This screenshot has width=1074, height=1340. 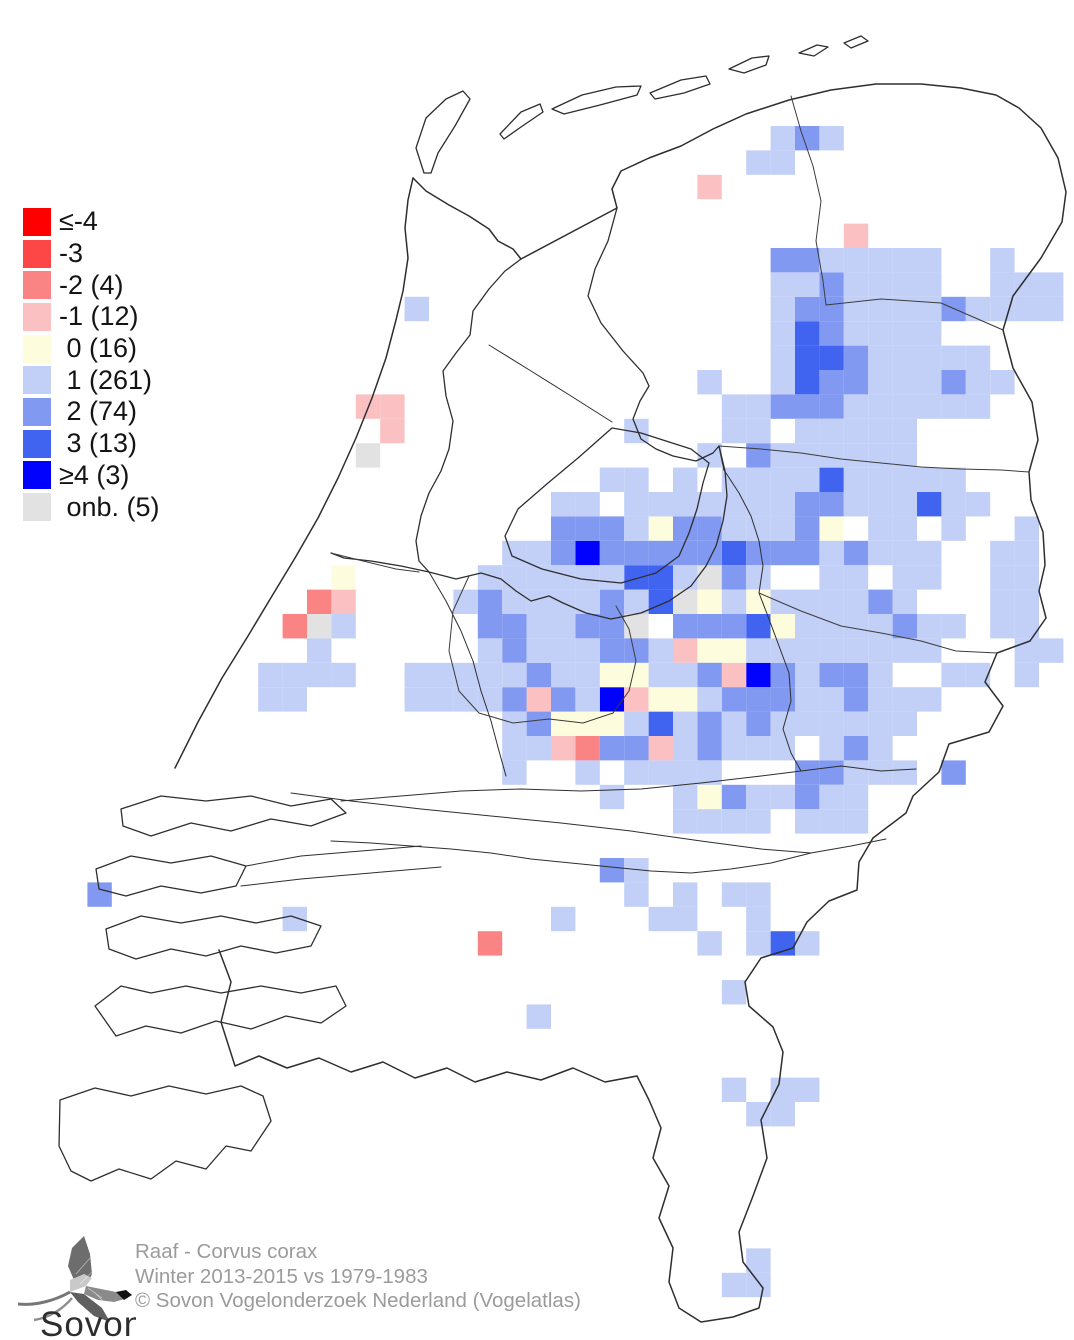 What do you see at coordinates (588, 823) in the screenshot?
I see `river-waal` at bounding box center [588, 823].